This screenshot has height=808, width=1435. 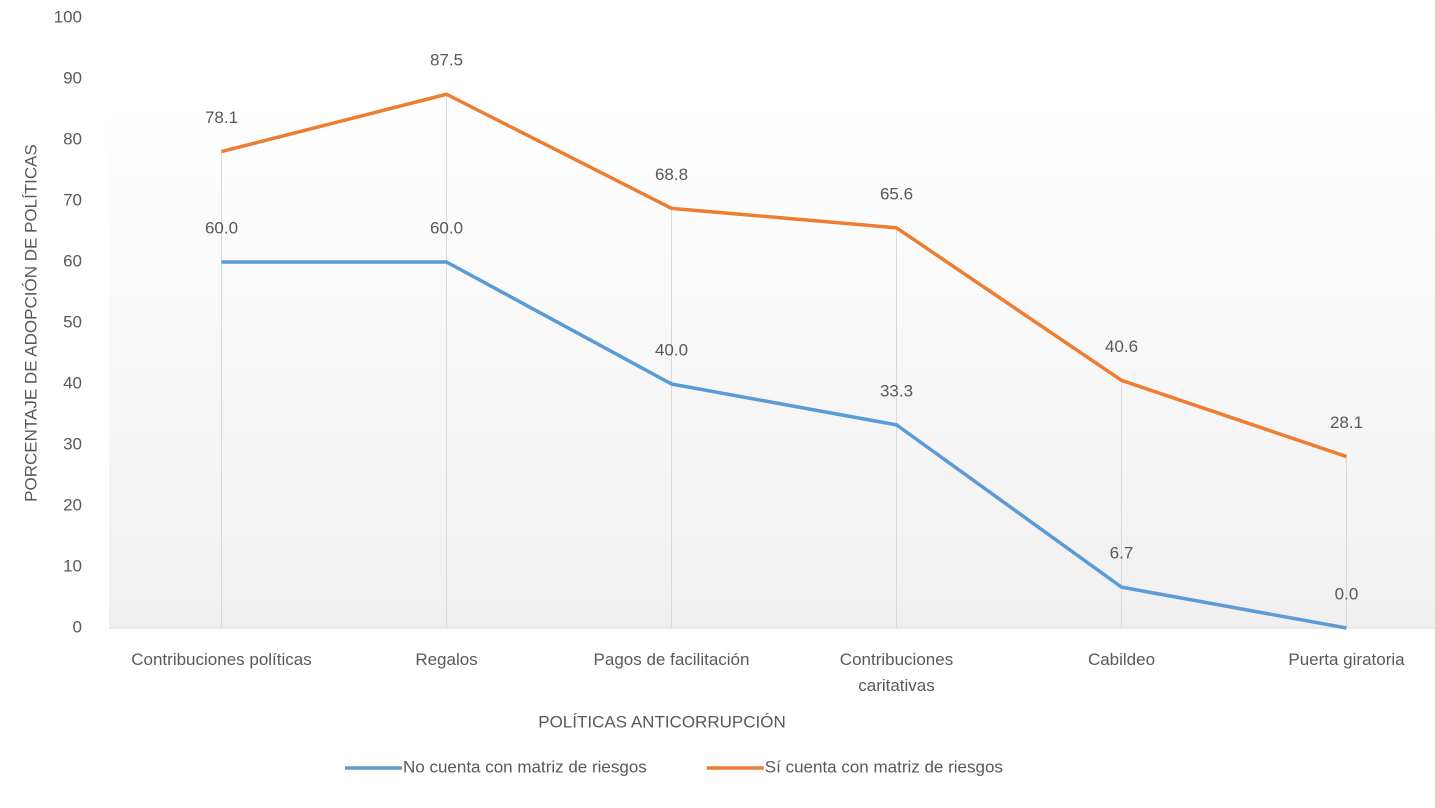 I want to click on y-tick-label: 100, so click(x=68, y=16).